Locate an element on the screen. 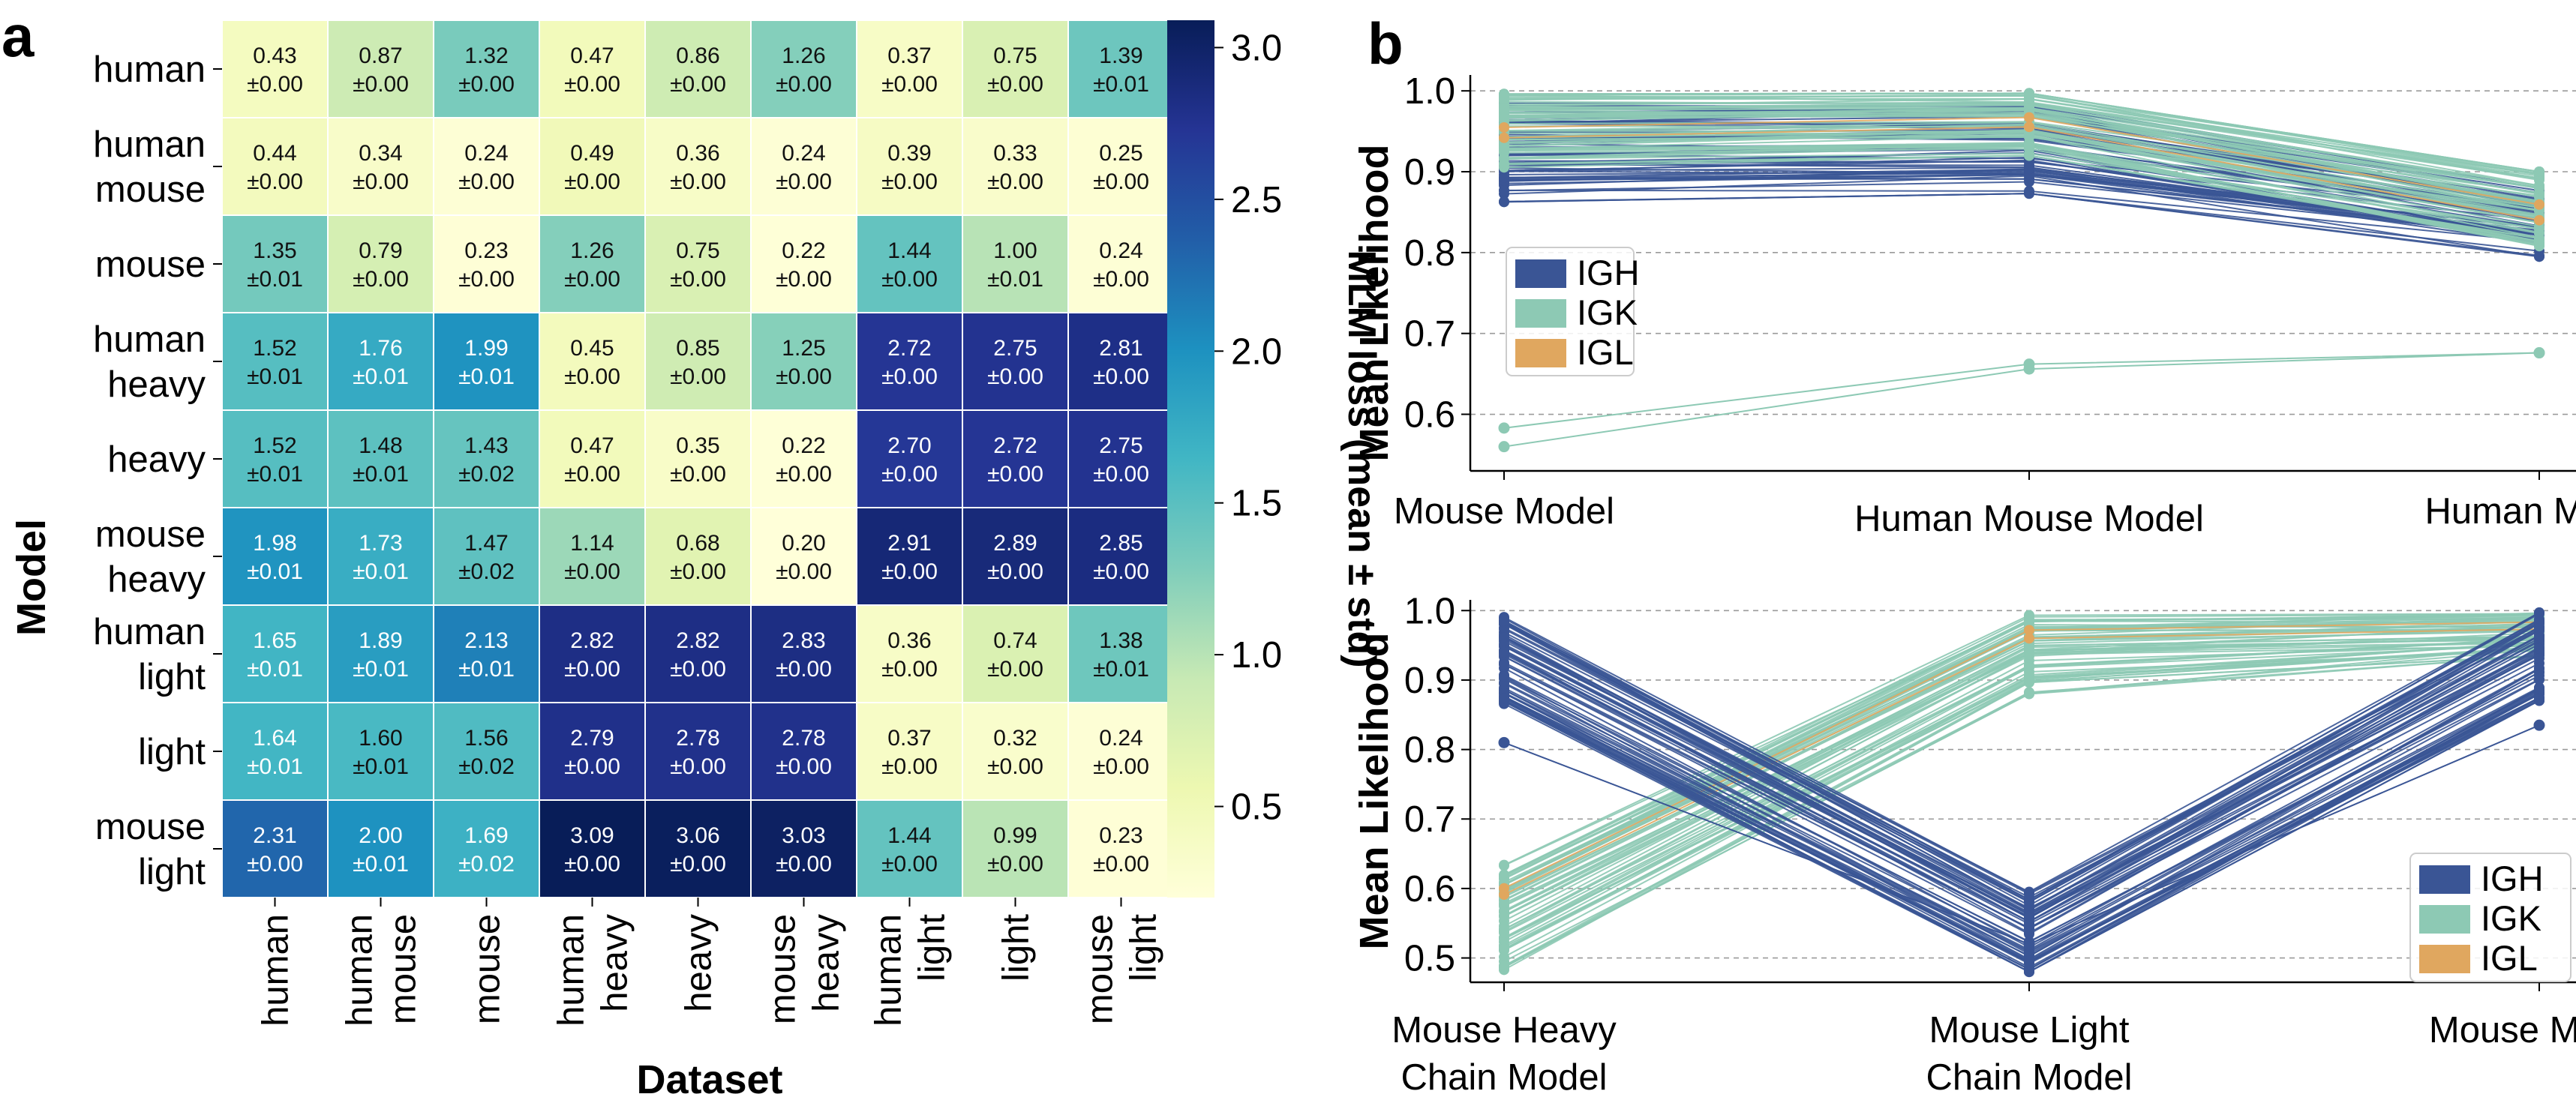 The image size is (2576, 1115). heatmap-cell-mean: 2.78 is located at coordinates (803, 738).